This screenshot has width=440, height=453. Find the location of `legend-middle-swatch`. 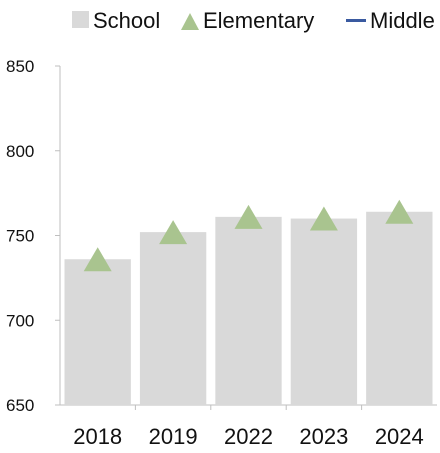

legend-middle-swatch is located at coordinates (356, 20).